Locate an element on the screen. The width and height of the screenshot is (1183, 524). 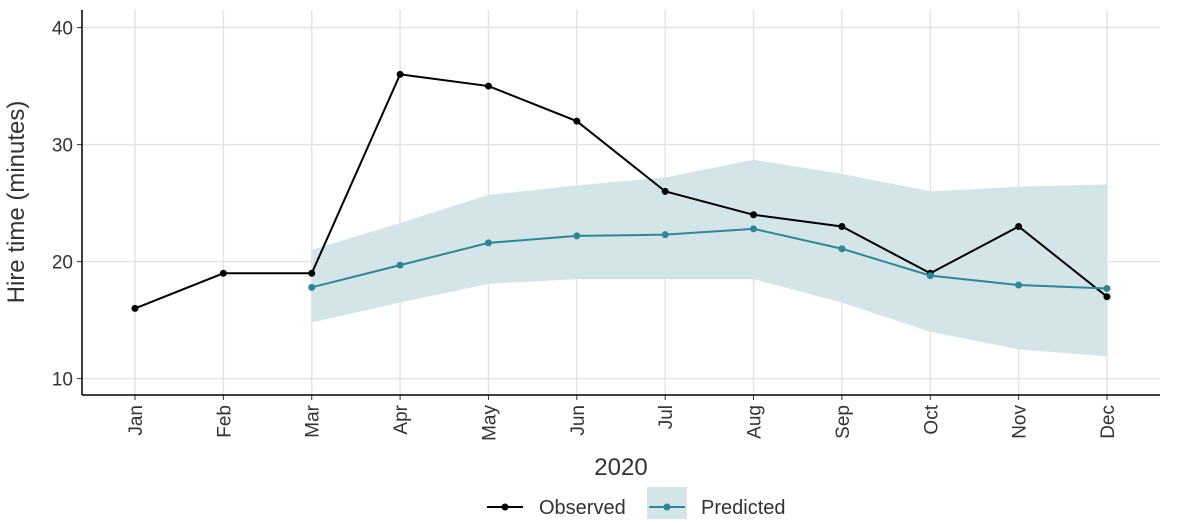
legend-key-band is located at coordinates (667, 505).